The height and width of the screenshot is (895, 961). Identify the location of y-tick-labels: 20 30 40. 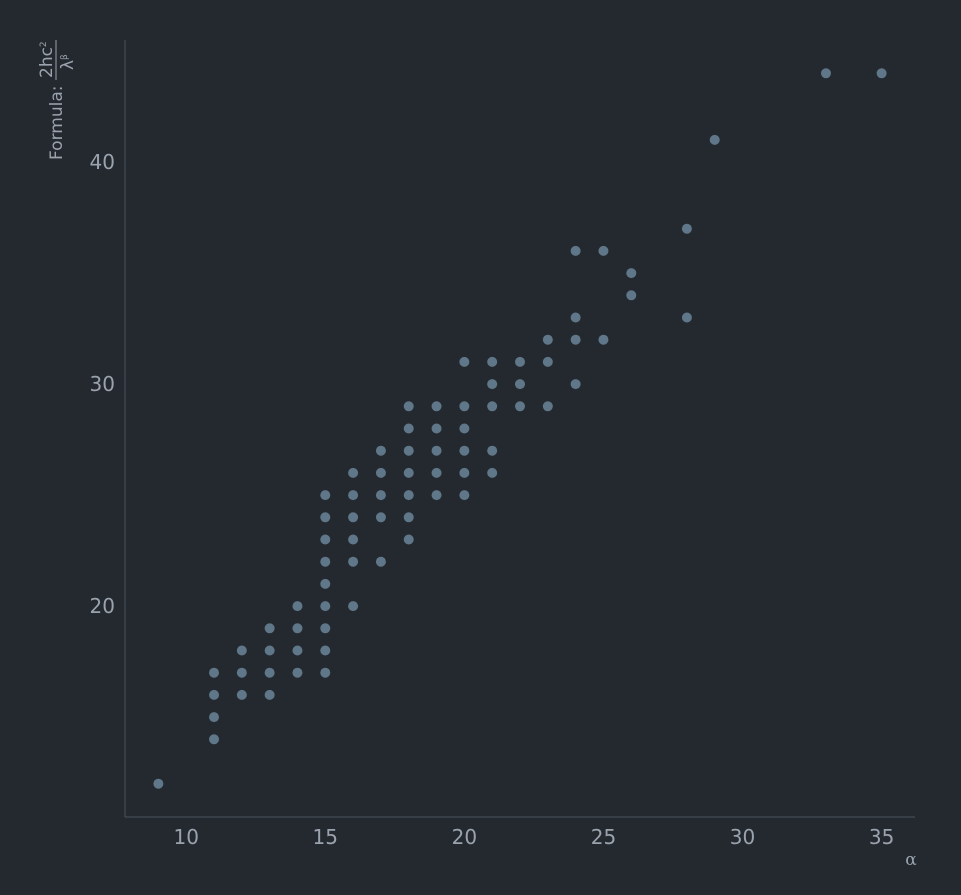
(102, 384).